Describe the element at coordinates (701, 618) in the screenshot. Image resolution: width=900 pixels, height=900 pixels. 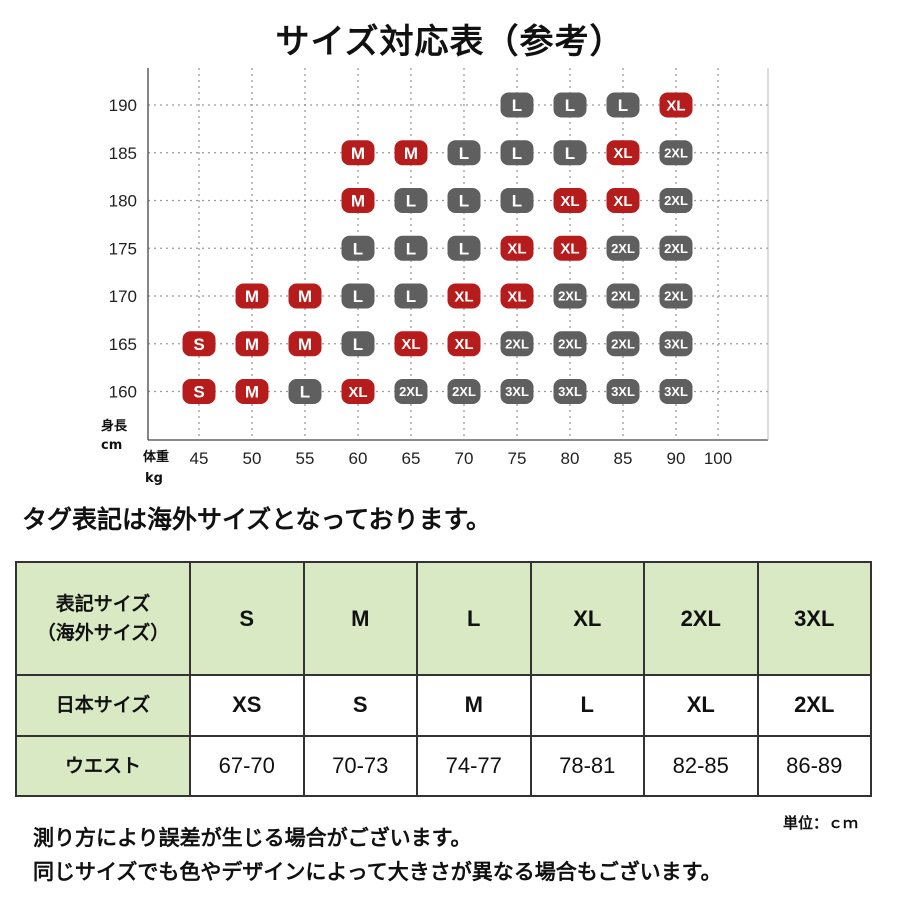
I see `table-cell: 2XL` at that location.